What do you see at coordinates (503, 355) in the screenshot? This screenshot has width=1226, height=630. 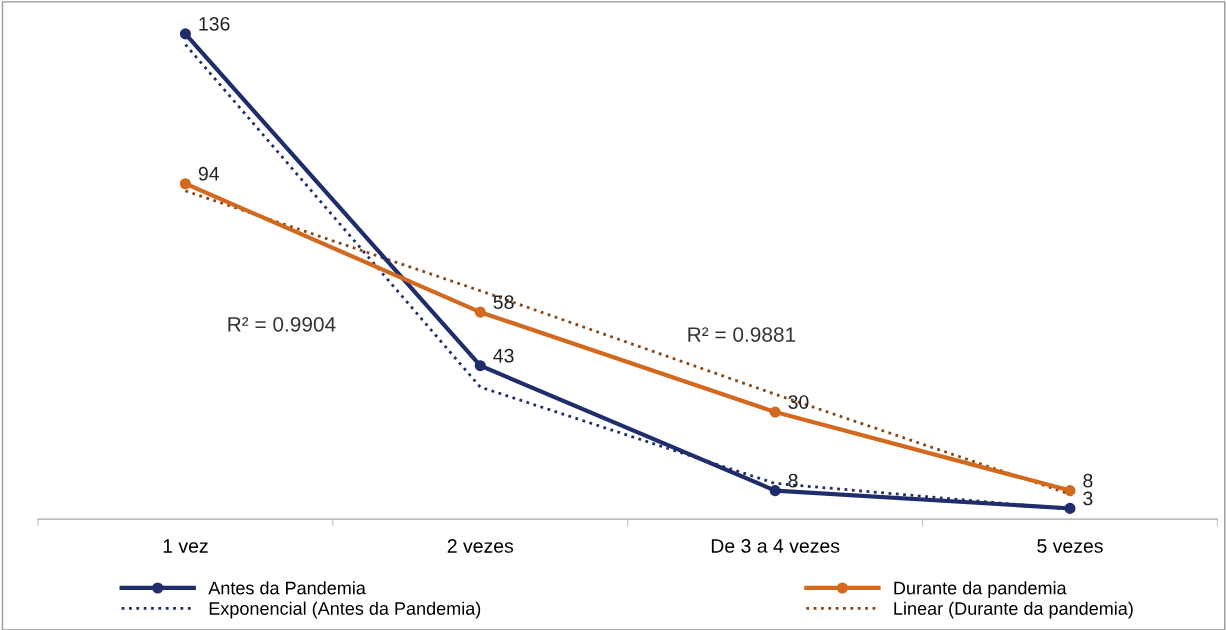 I see `data-label: 43` at bounding box center [503, 355].